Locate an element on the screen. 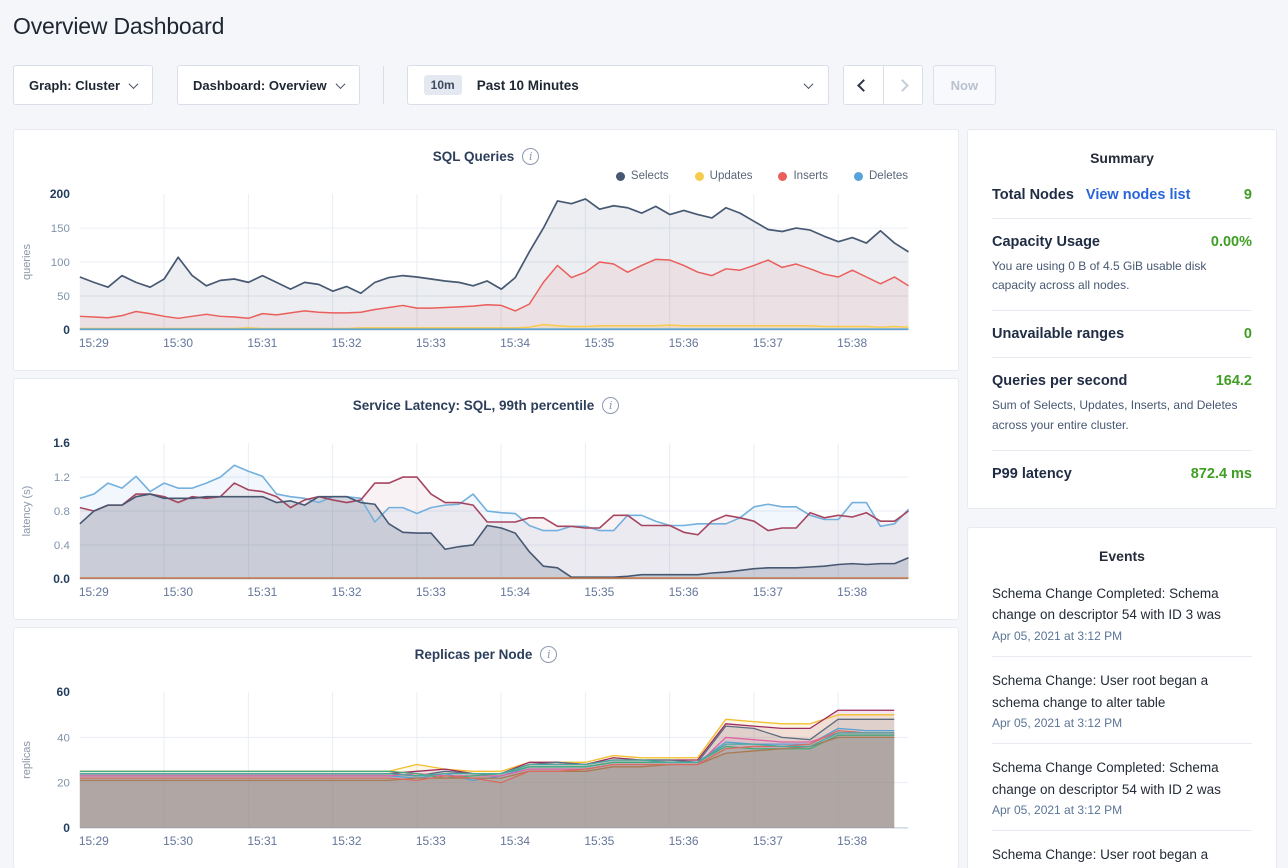 The height and width of the screenshot is (868, 1288). time-range-selector: 10m Past 10 Minutes is located at coordinates (617, 85).